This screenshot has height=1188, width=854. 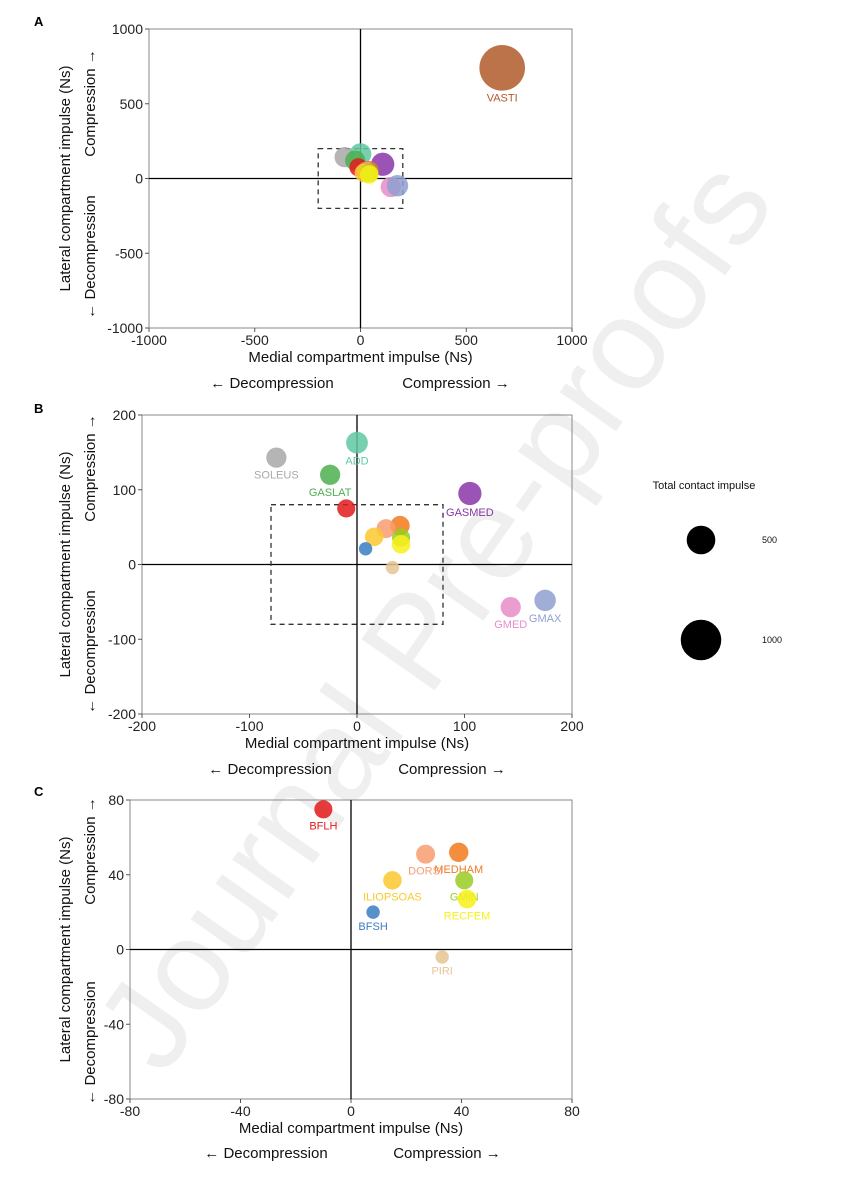 I want to click on y-tick-label: 40, so click(x=116, y=875).